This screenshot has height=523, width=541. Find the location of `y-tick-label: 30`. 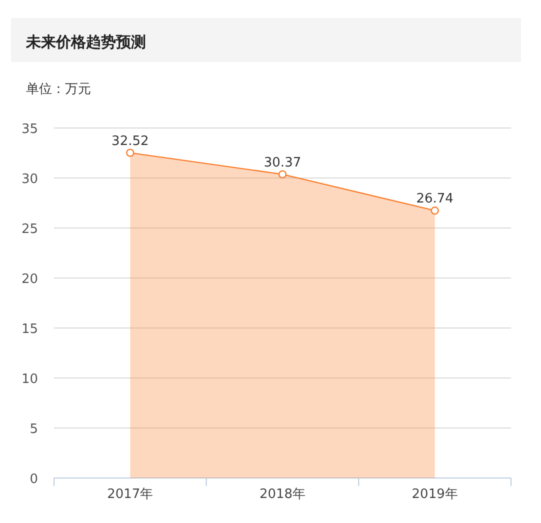

y-tick-label: 30 is located at coordinates (29, 179).